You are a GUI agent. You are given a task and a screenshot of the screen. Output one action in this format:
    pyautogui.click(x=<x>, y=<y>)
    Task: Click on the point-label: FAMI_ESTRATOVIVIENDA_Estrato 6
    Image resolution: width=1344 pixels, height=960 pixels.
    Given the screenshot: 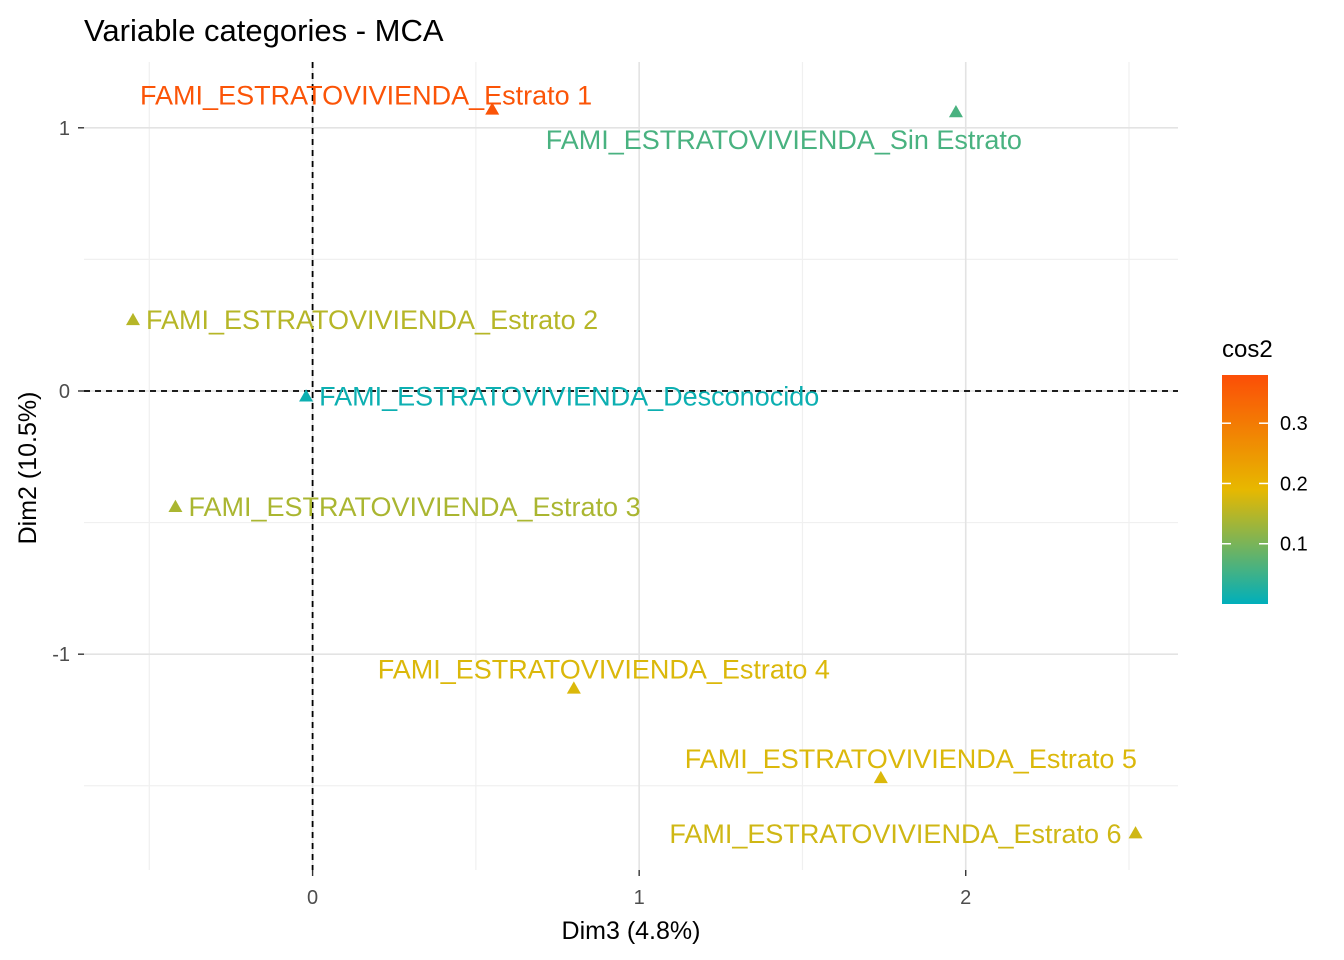 What is the action you would take?
    pyautogui.click(x=895, y=834)
    